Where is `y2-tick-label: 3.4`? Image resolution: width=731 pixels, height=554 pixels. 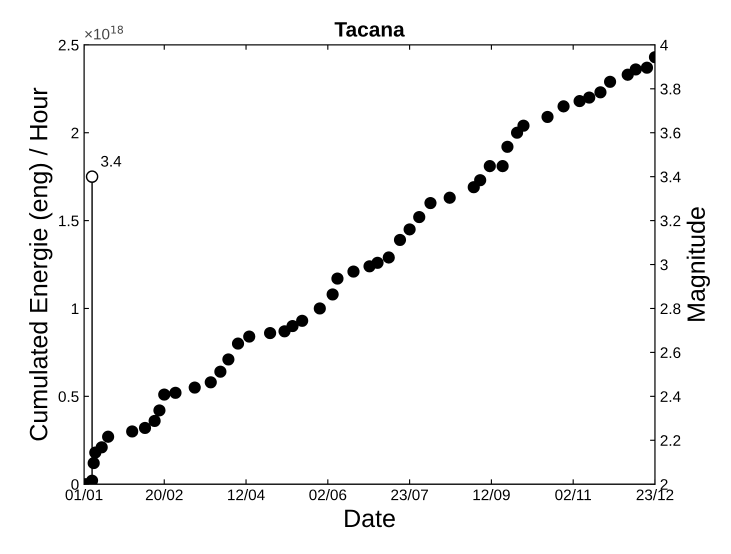
y2-tick-label: 3.4 is located at coordinates (670, 177).